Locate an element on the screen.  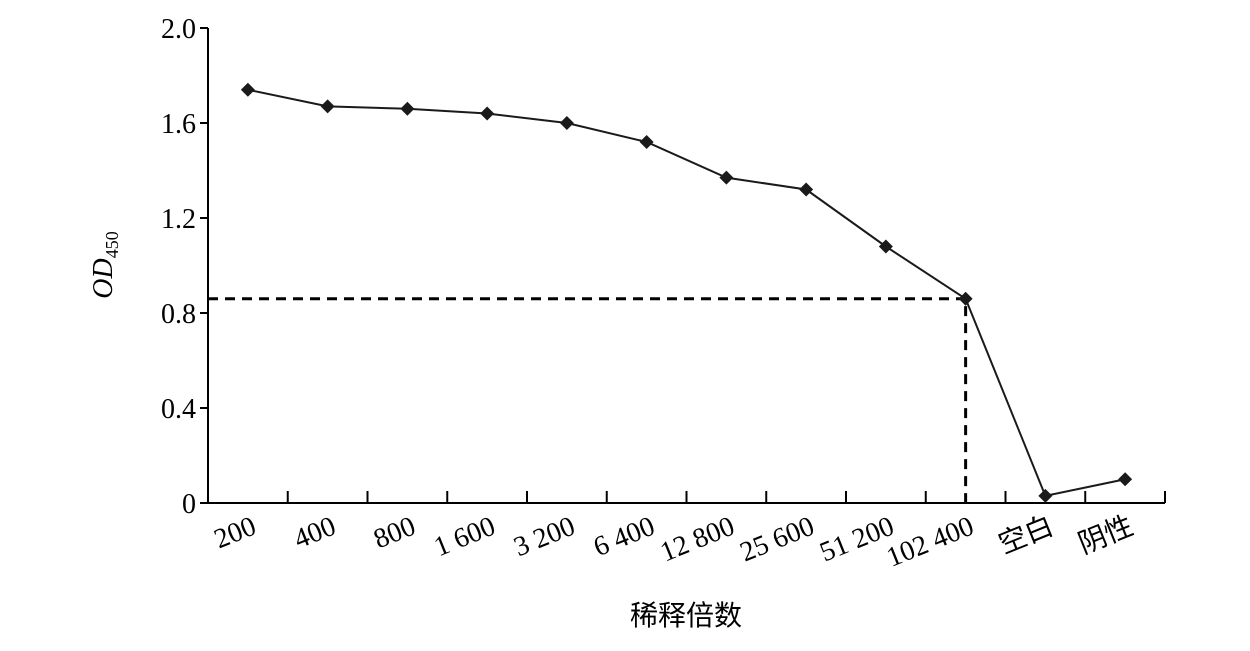
x-tick-label: 800 is located at coordinates (394, 533).